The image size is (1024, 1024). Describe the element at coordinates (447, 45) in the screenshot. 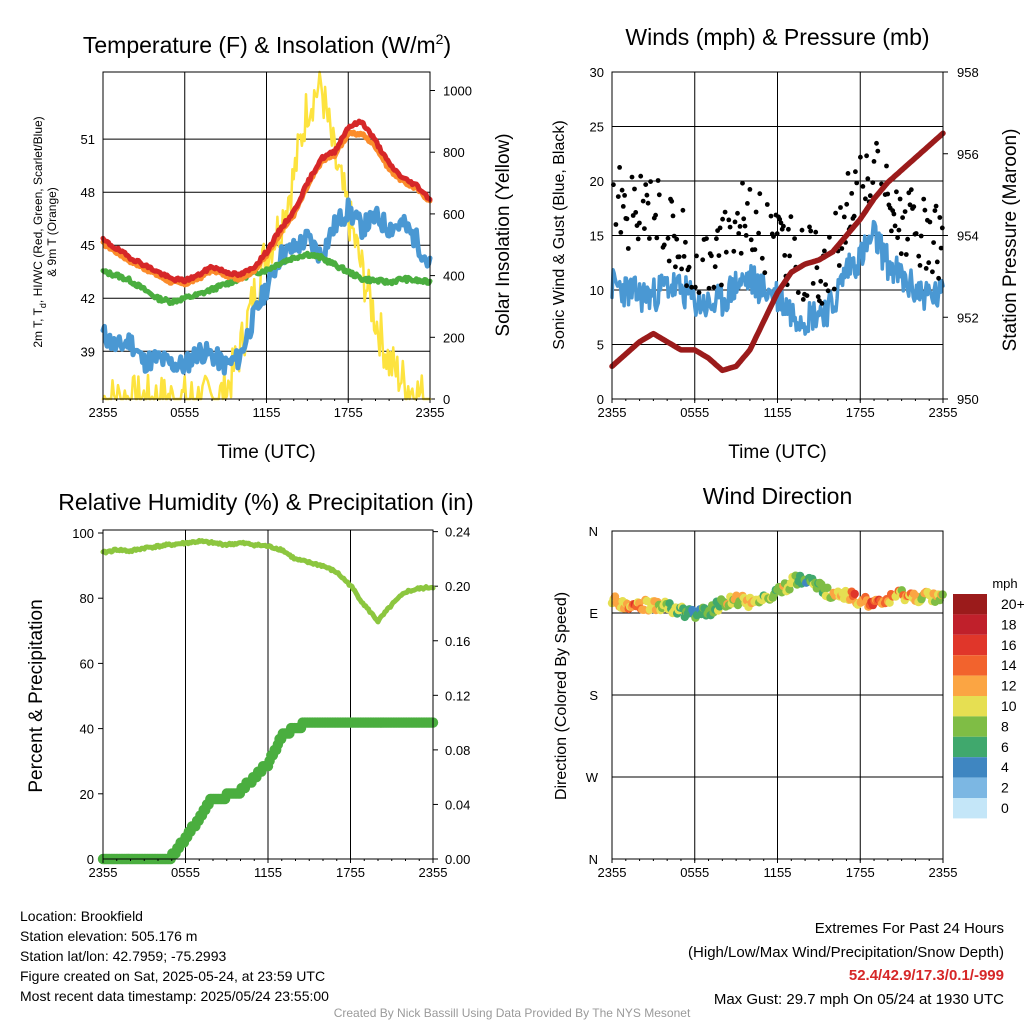

I see `temp-title-close: )` at that location.